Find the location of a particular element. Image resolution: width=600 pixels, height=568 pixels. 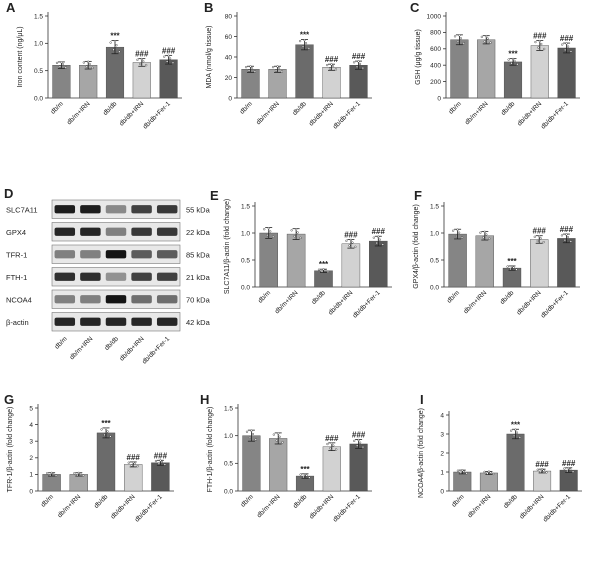

category-label: db/db+Fer-1 is located at coordinates (555, 304).